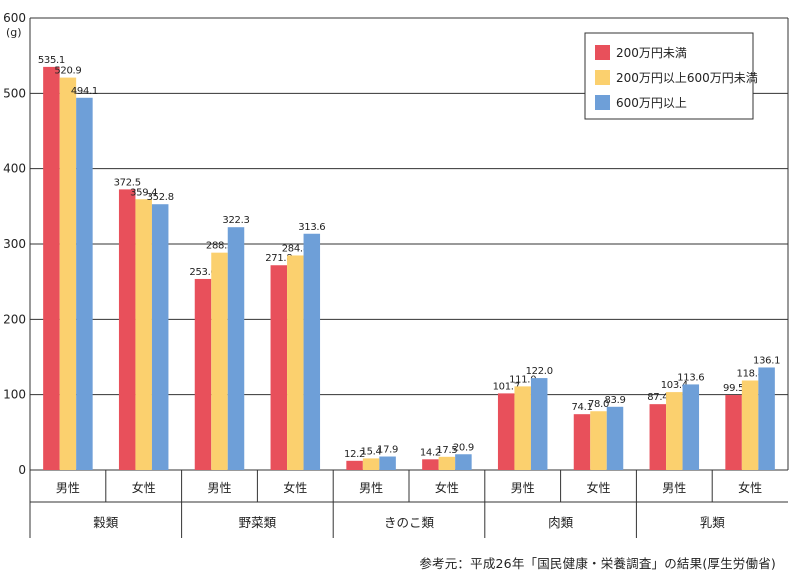 The width and height of the screenshot is (790, 580). What do you see at coordinates (371, 451) in the screenshot?
I see `data-label: 15.4` at bounding box center [371, 451].